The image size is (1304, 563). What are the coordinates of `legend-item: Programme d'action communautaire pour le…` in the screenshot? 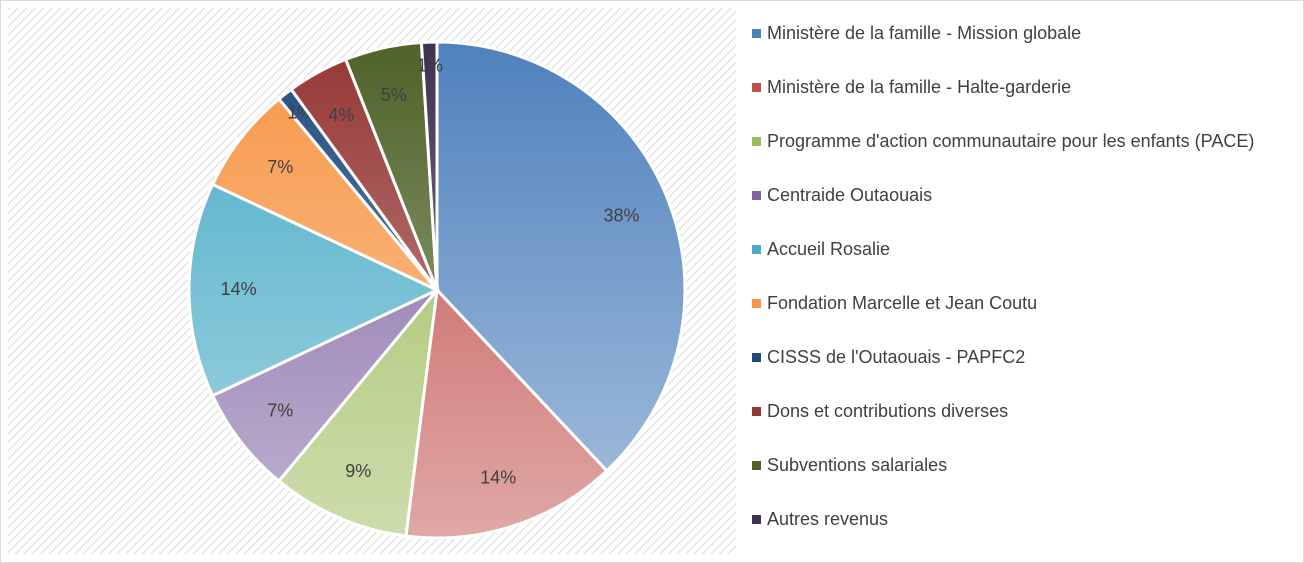 It's located at (1022, 141).